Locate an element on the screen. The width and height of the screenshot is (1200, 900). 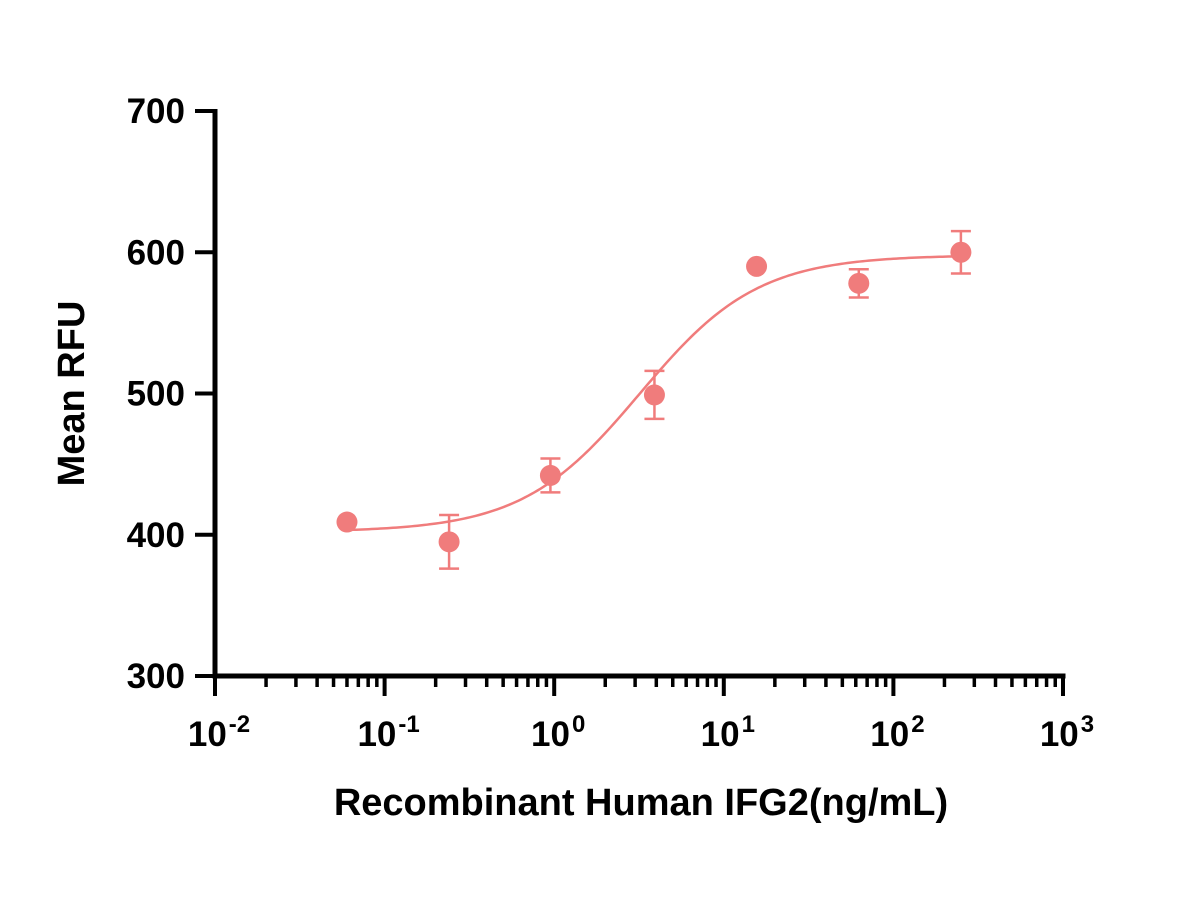
x-tick-label: 10⁻¹ is located at coordinates (388, 732).